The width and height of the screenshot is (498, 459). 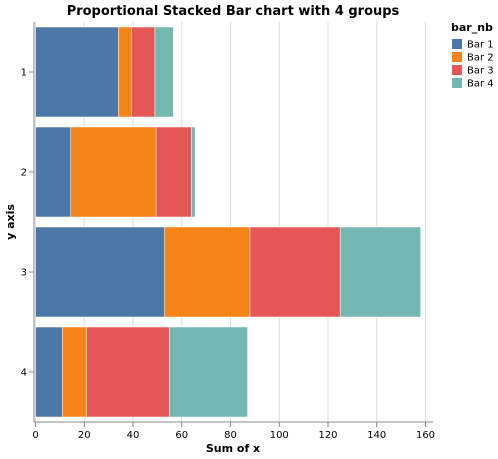 What do you see at coordinates (24, 73) in the screenshot?
I see `y-tick-label: 1` at bounding box center [24, 73].